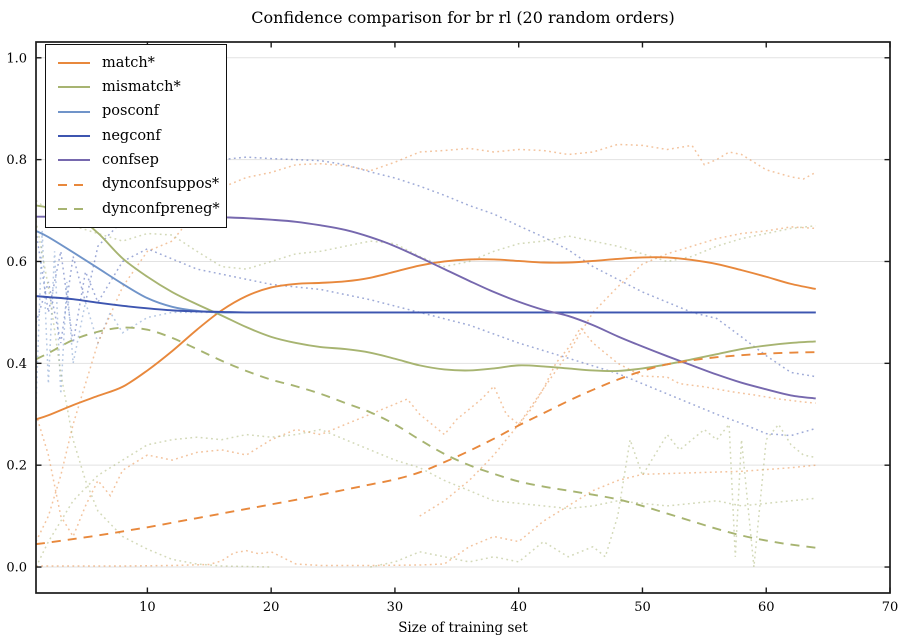  What do you see at coordinates (426, 272) in the screenshot?
I see `series-posconf` at bounding box center [426, 272].